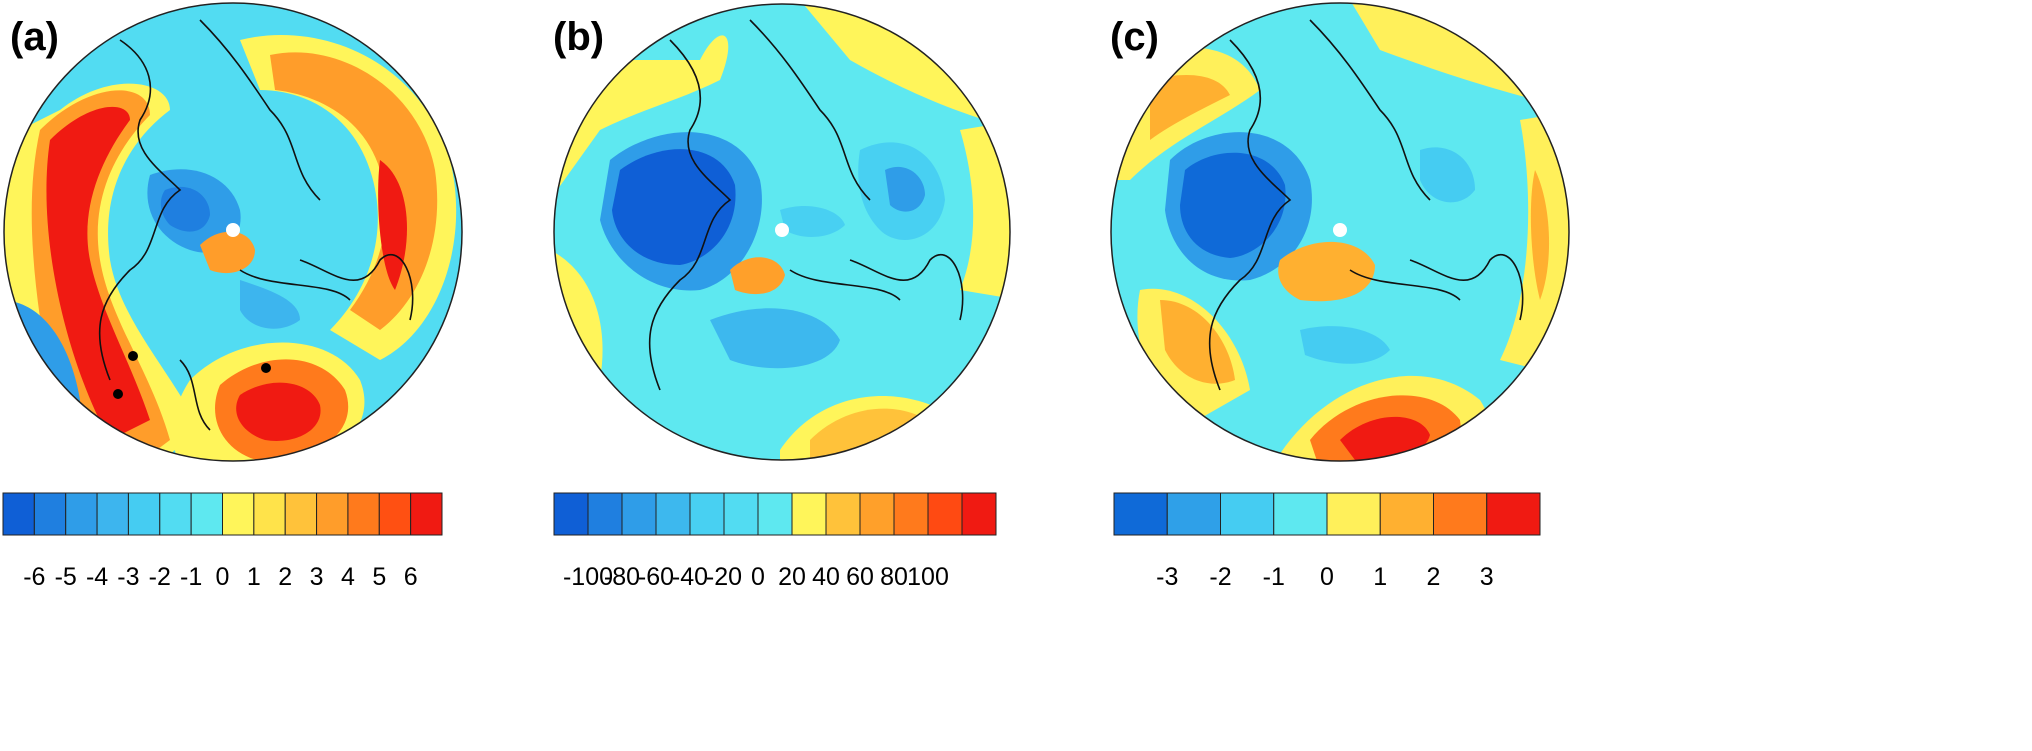  Describe the element at coordinates (656, 577) in the screenshot. I see `colorbar-tick-label: -60` at that location.